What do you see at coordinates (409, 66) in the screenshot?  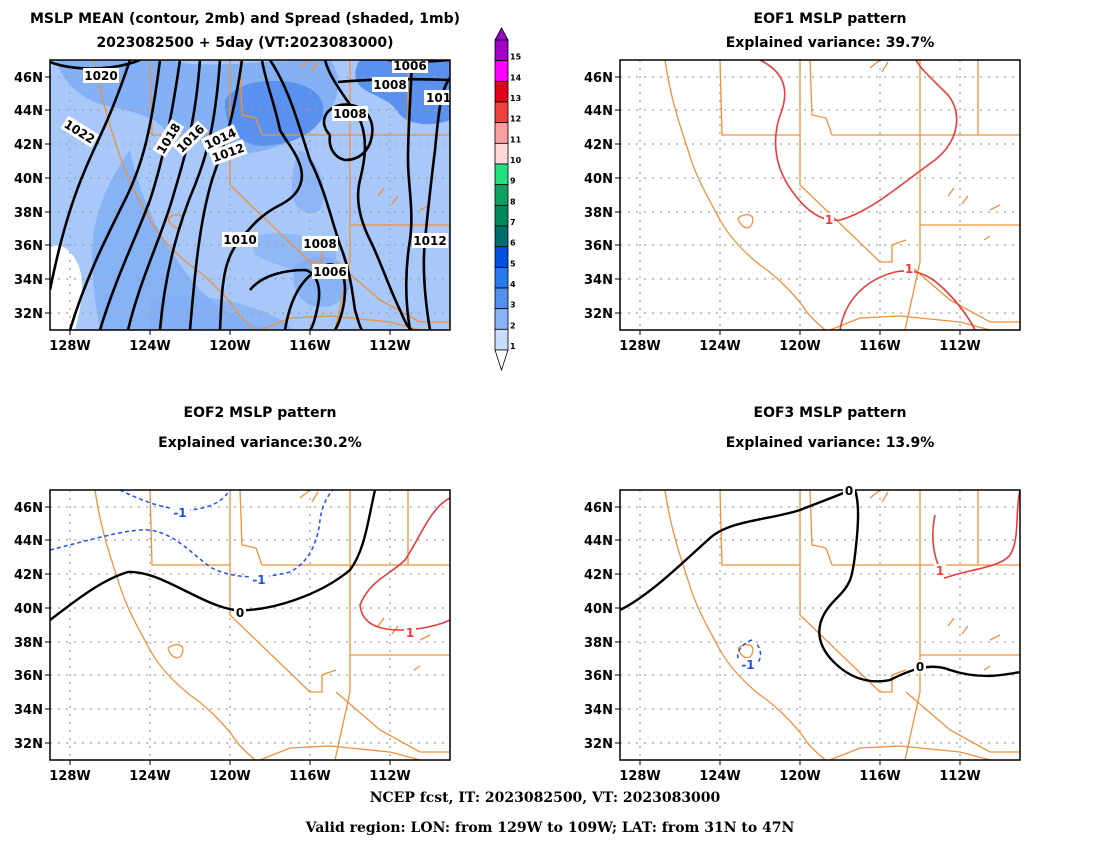 I see `contour-label: 1006` at bounding box center [409, 66].